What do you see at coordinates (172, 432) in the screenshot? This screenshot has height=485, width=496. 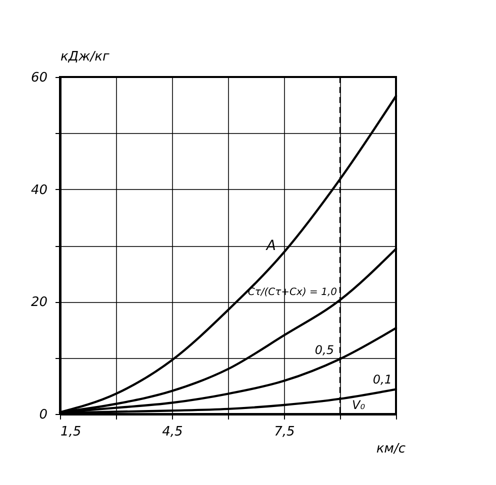 I see `x-tick-label: 4,5` at bounding box center [172, 432].